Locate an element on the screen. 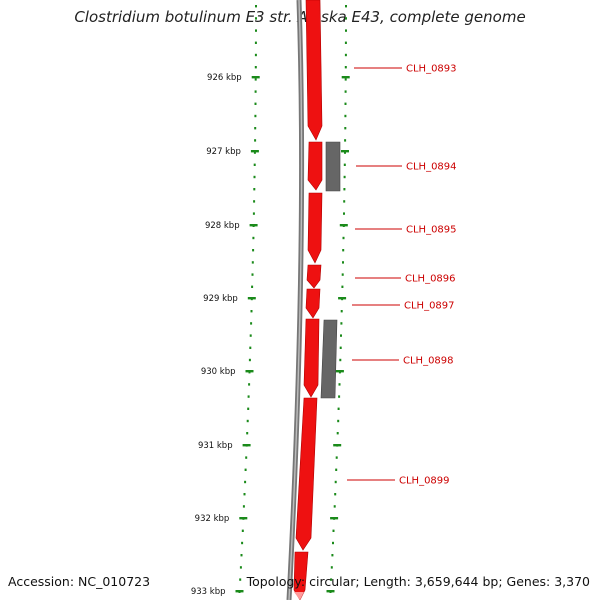 The image size is (600, 600). gene-arrow-clh-0894-part is located at coordinates (315, 166).